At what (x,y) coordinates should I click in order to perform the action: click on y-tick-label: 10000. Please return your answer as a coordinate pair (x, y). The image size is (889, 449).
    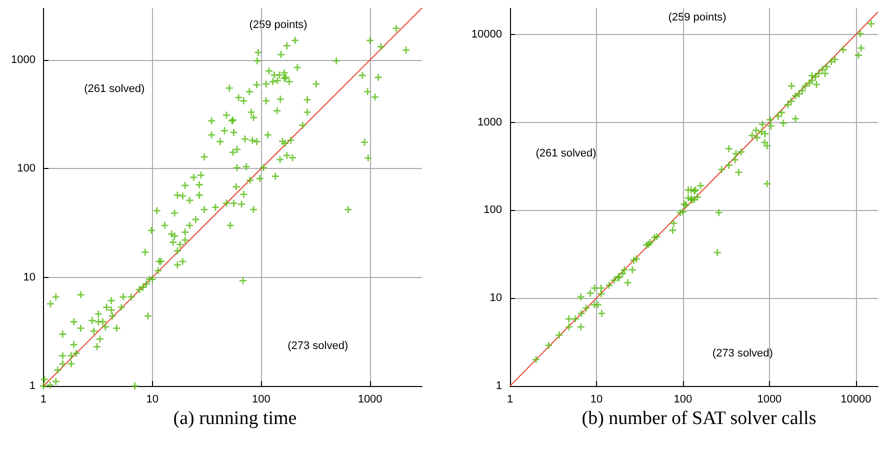
    Looking at the image, I should click on (486, 34).